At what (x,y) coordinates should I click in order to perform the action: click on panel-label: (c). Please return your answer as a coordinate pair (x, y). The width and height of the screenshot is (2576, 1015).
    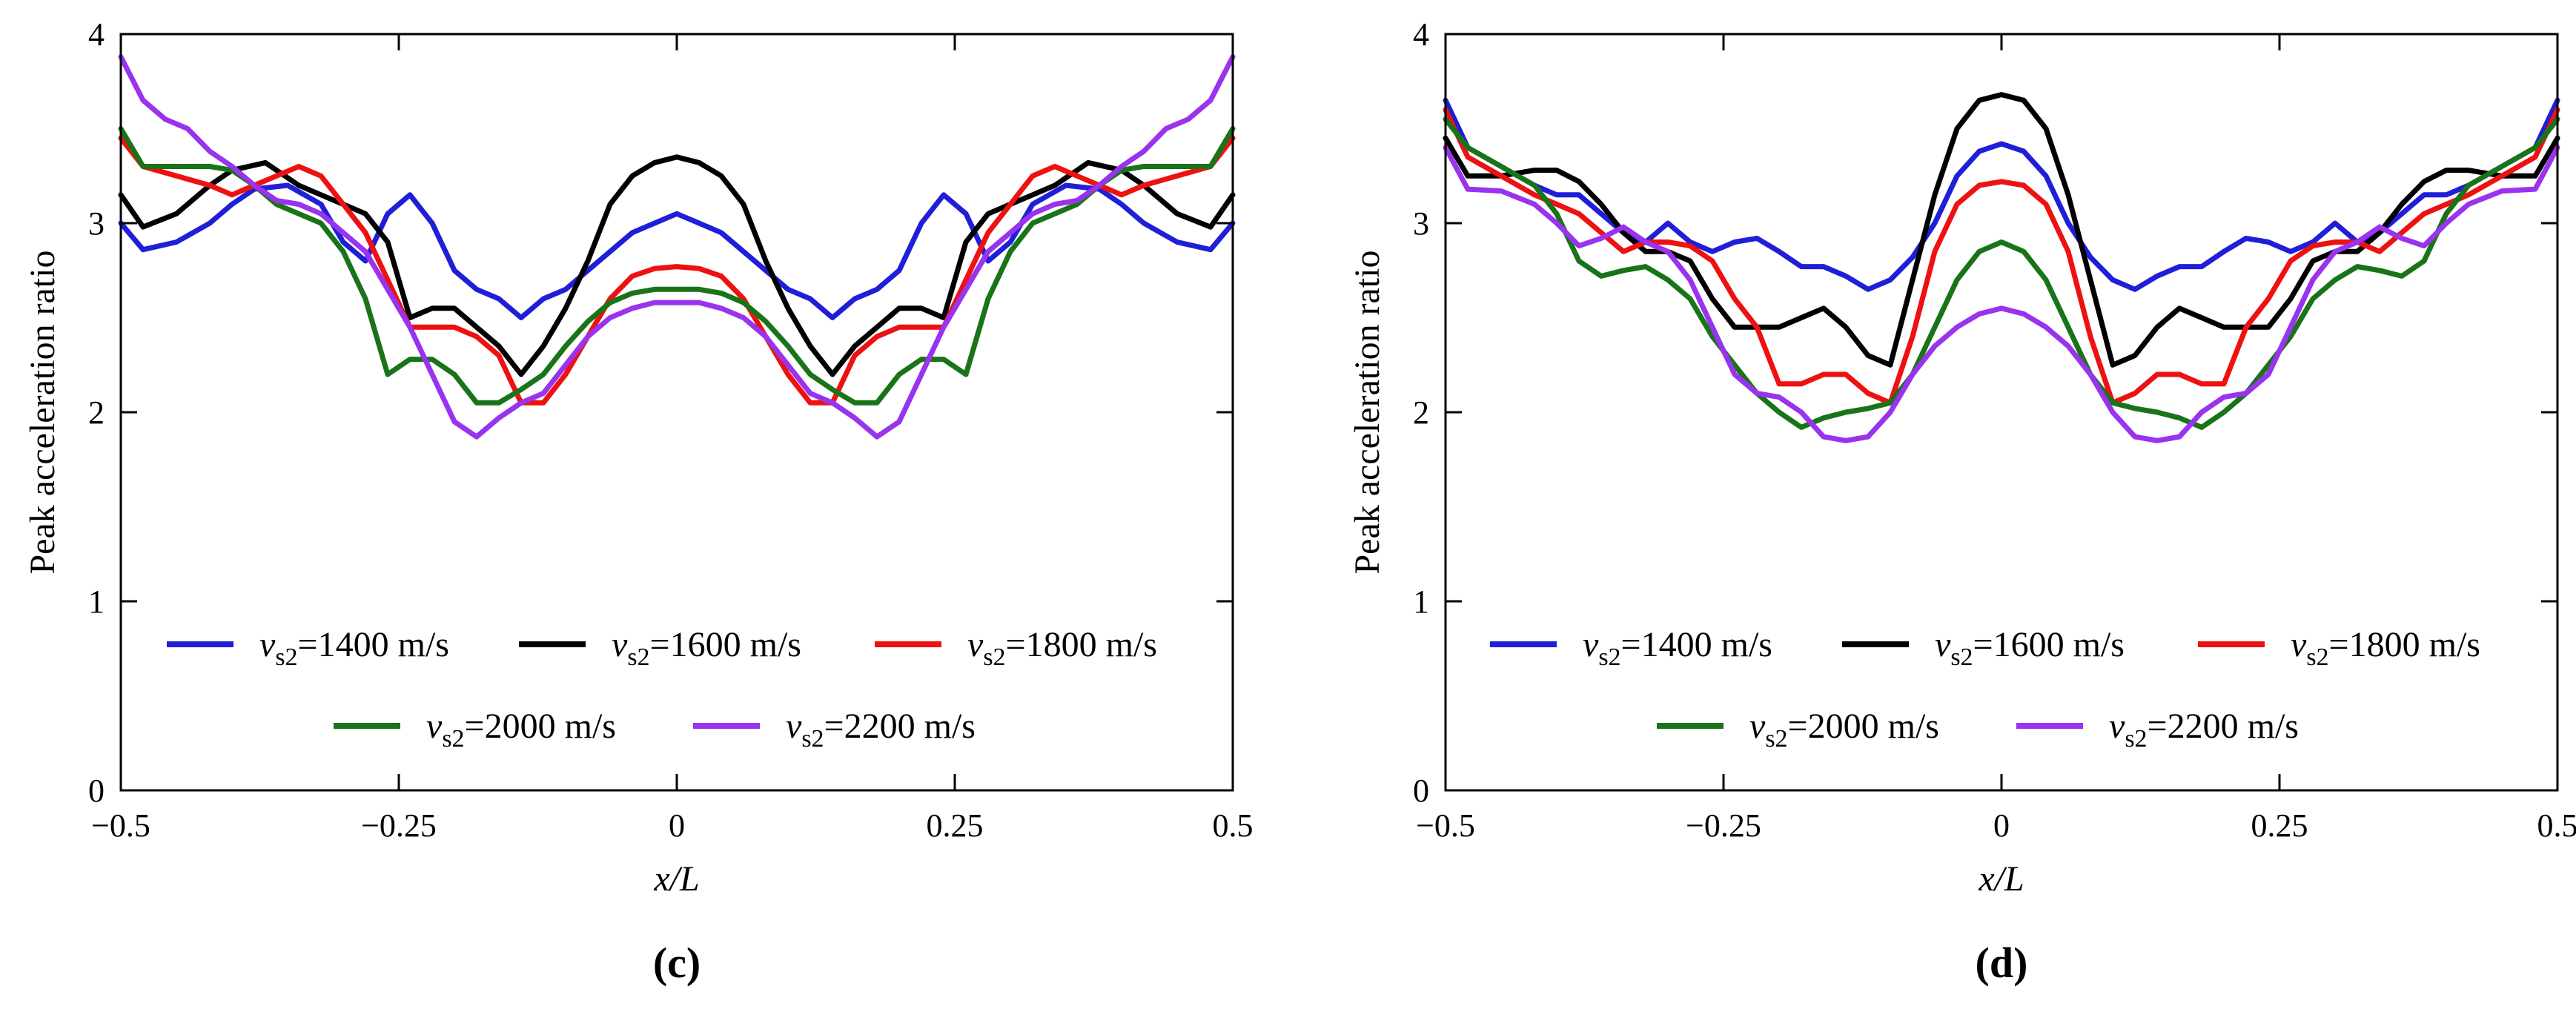
    Looking at the image, I should click on (677, 963).